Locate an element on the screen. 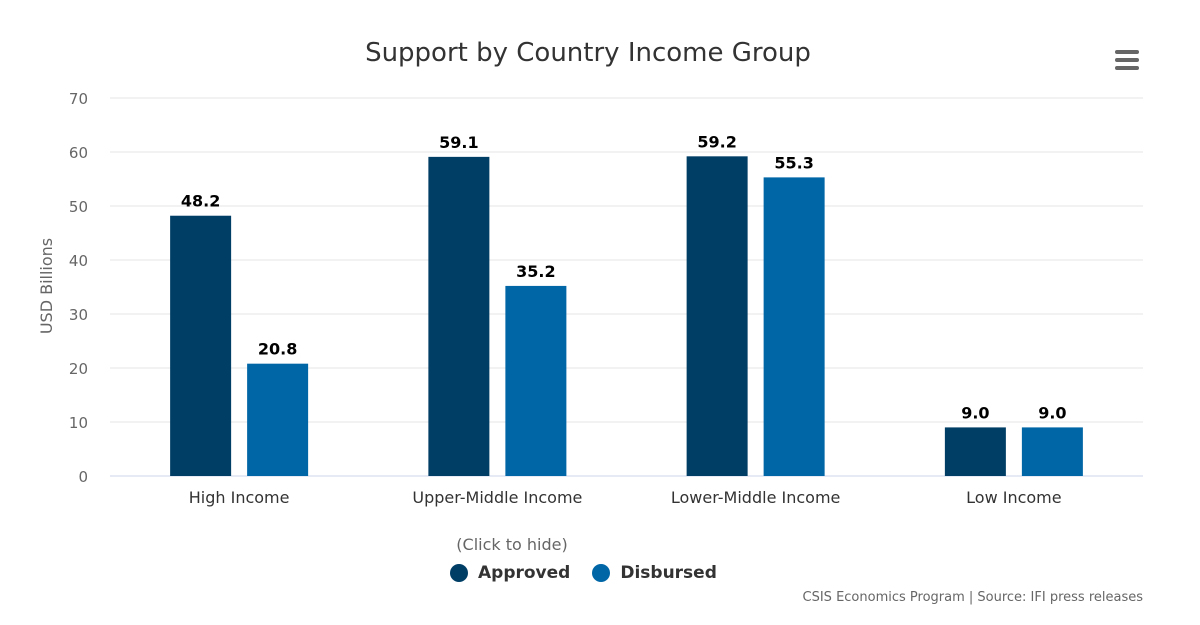 The height and width of the screenshot is (625, 1200). legend-marker-disbursed is located at coordinates (601, 573).